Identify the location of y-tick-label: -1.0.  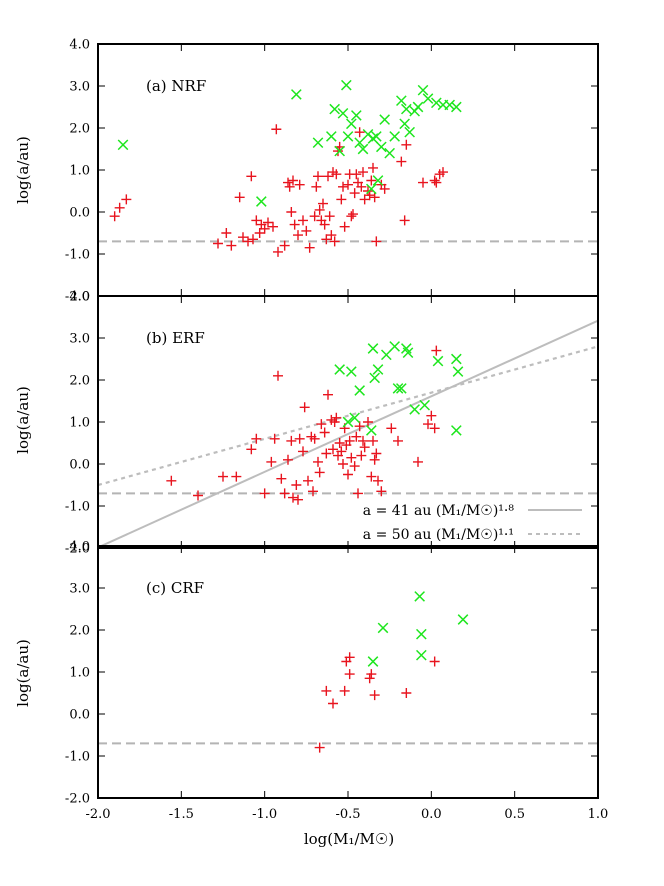
(77, 255).